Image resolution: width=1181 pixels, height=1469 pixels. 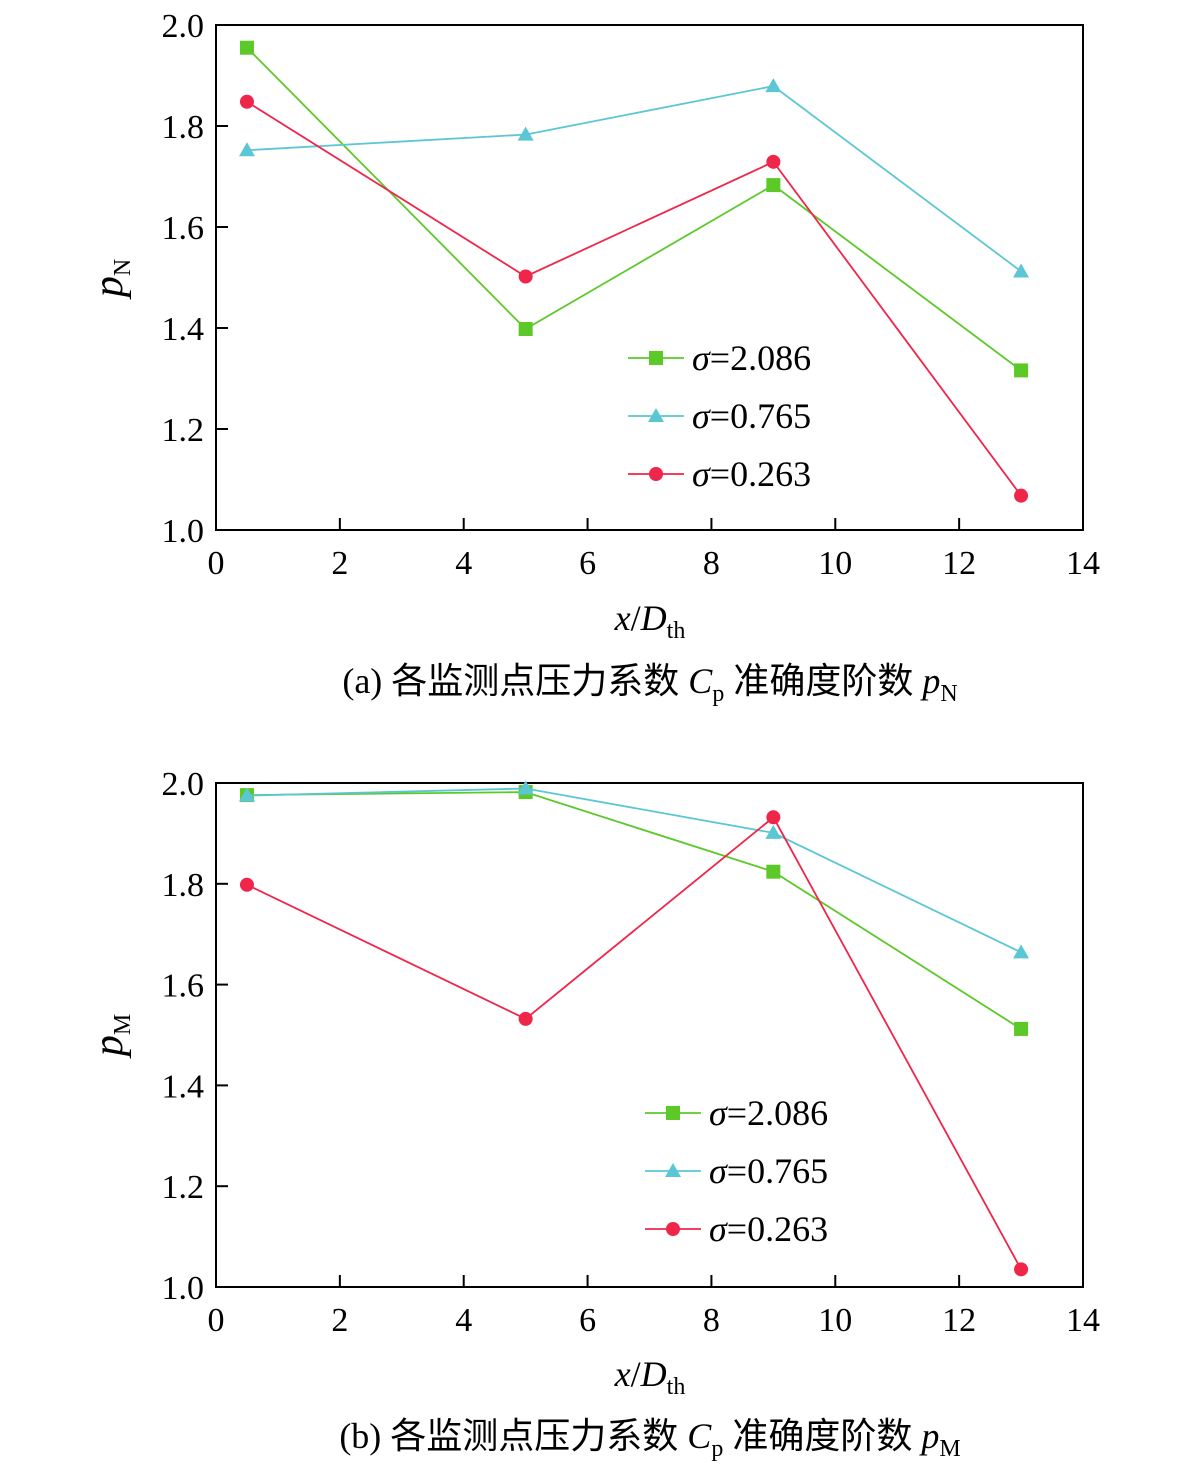 What do you see at coordinates (111, 279) in the screenshot?
I see `y-axis-label: pN` at bounding box center [111, 279].